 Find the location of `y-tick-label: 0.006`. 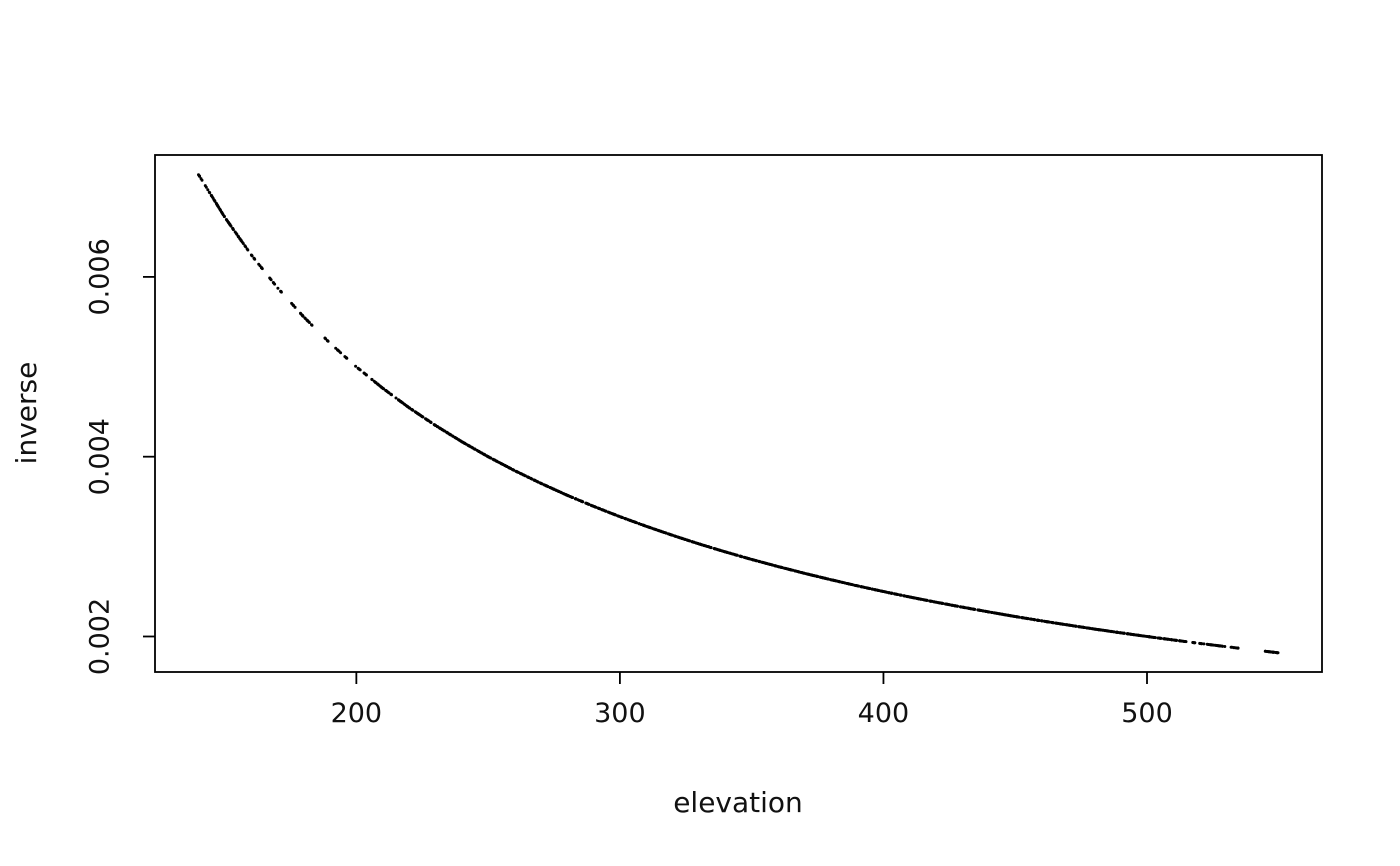

y-tick-label: 0.006 is located at coordinates (100, 276).